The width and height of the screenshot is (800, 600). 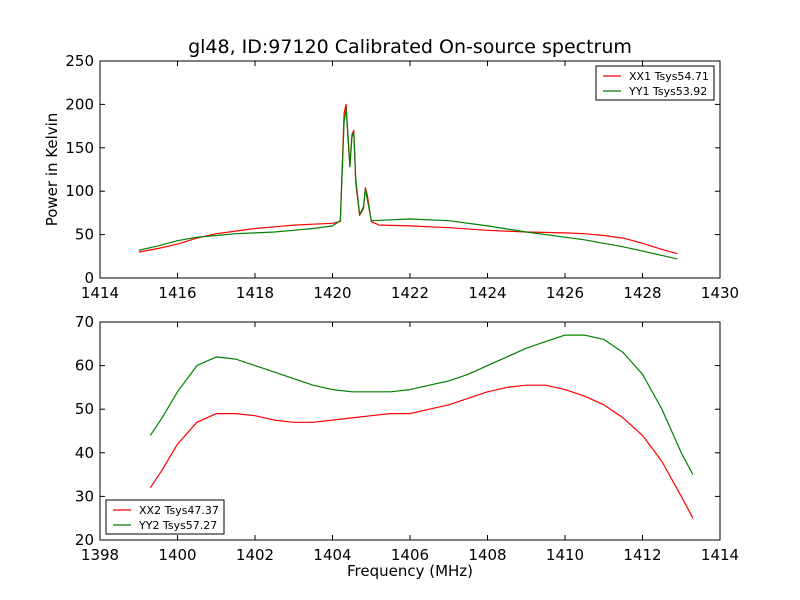 I want to click on x-tick-label: 1400, so click(x=177, y=555).